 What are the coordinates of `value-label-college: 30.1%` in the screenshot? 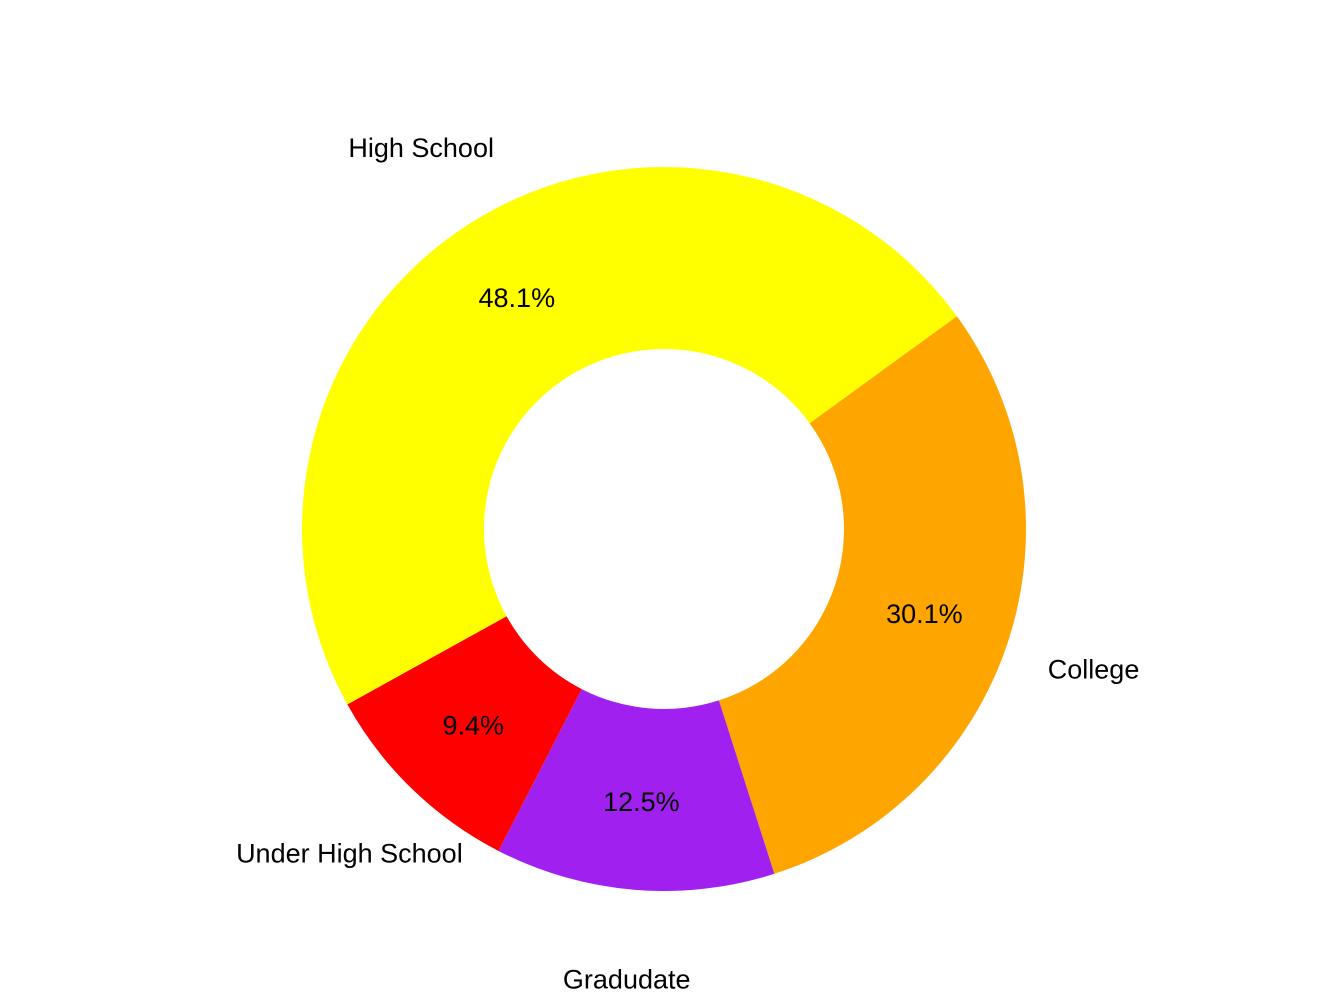 It's located at (924, 614).